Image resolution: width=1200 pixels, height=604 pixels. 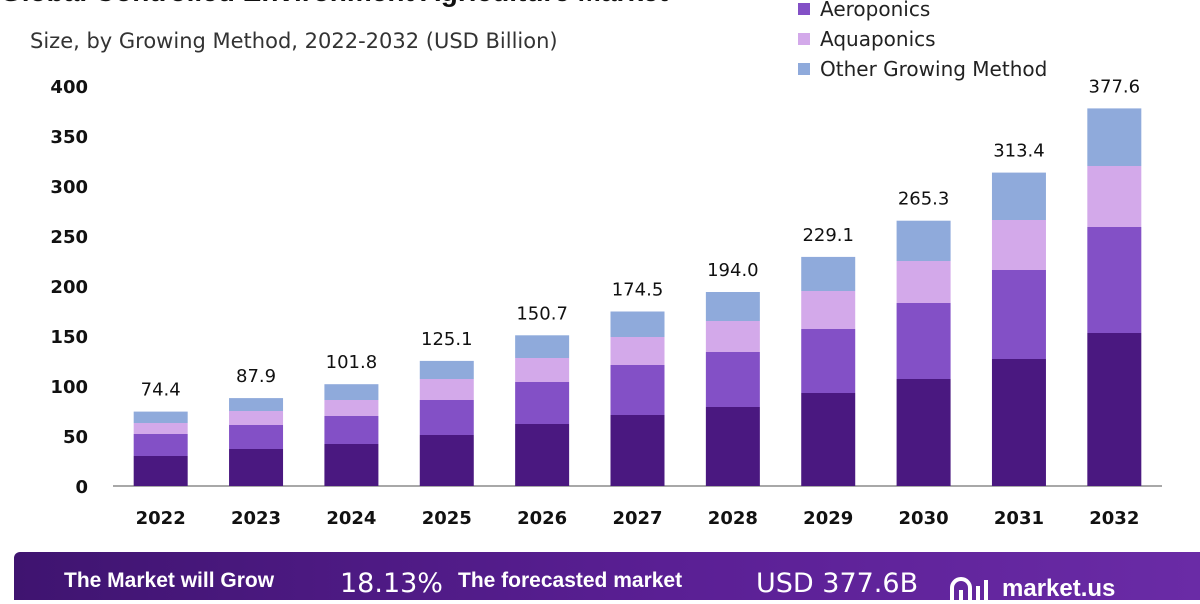 I want to click on bar-2022-aquaponics, so click(x=160, y=428).